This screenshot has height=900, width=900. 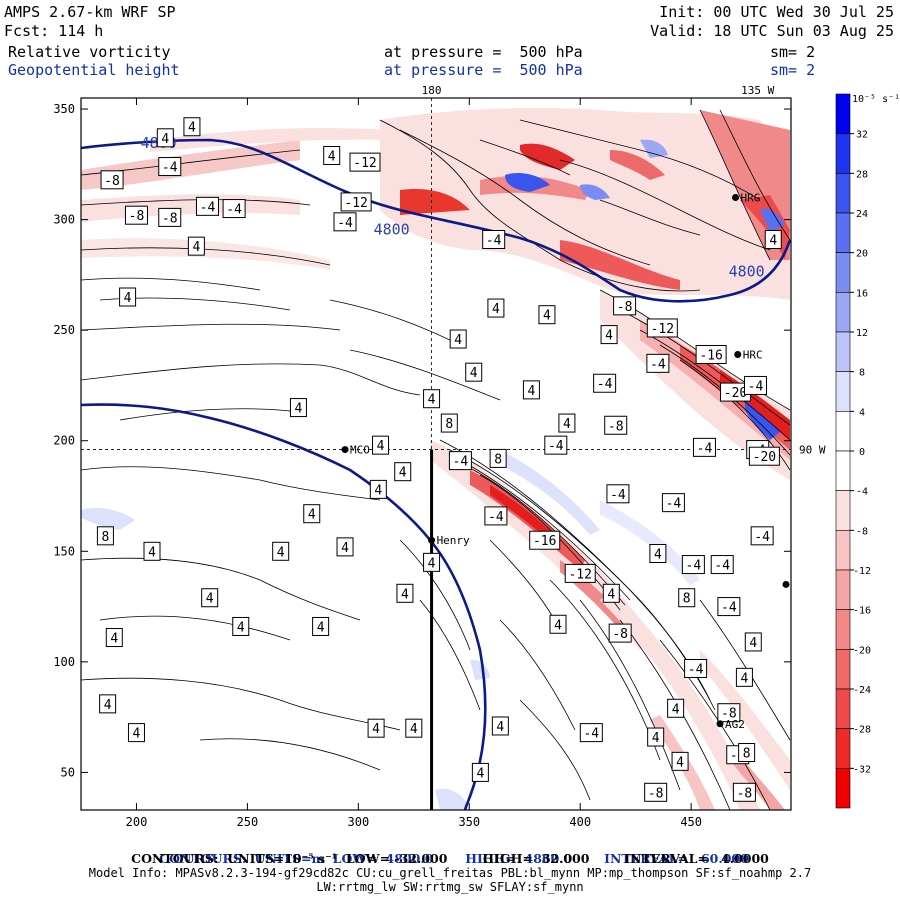 What do you see at coordinates (711, 354) in the screenshot?
I see `contour-label: -16` at bounding box center [711, 354].